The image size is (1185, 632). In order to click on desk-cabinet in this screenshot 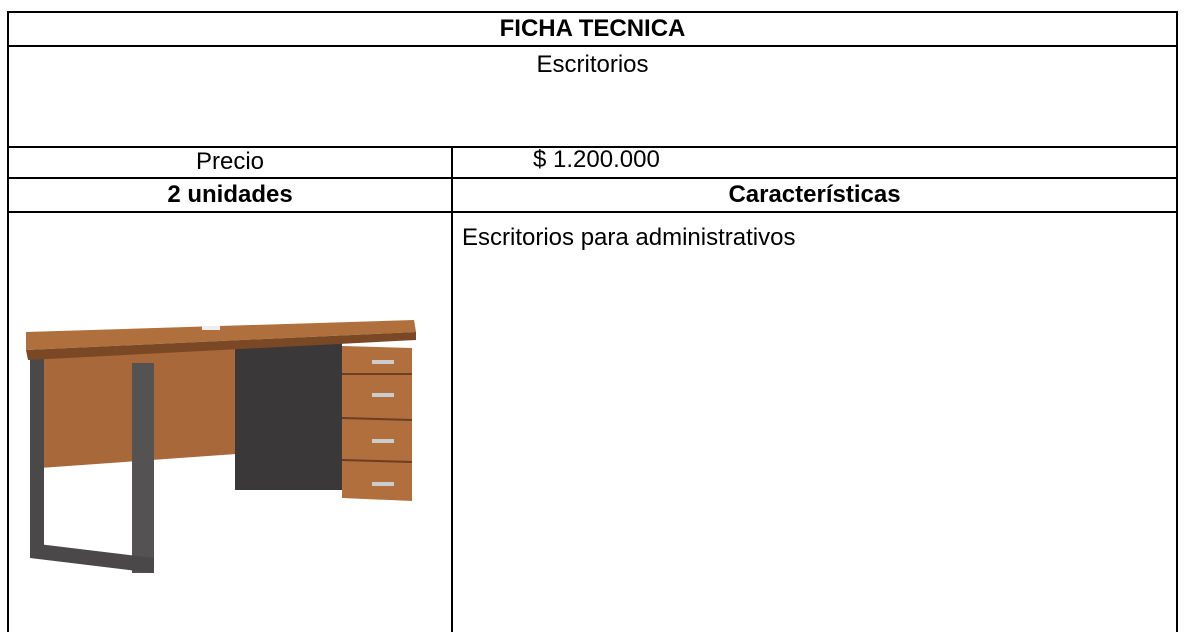, I will do `click(288, 416)`.